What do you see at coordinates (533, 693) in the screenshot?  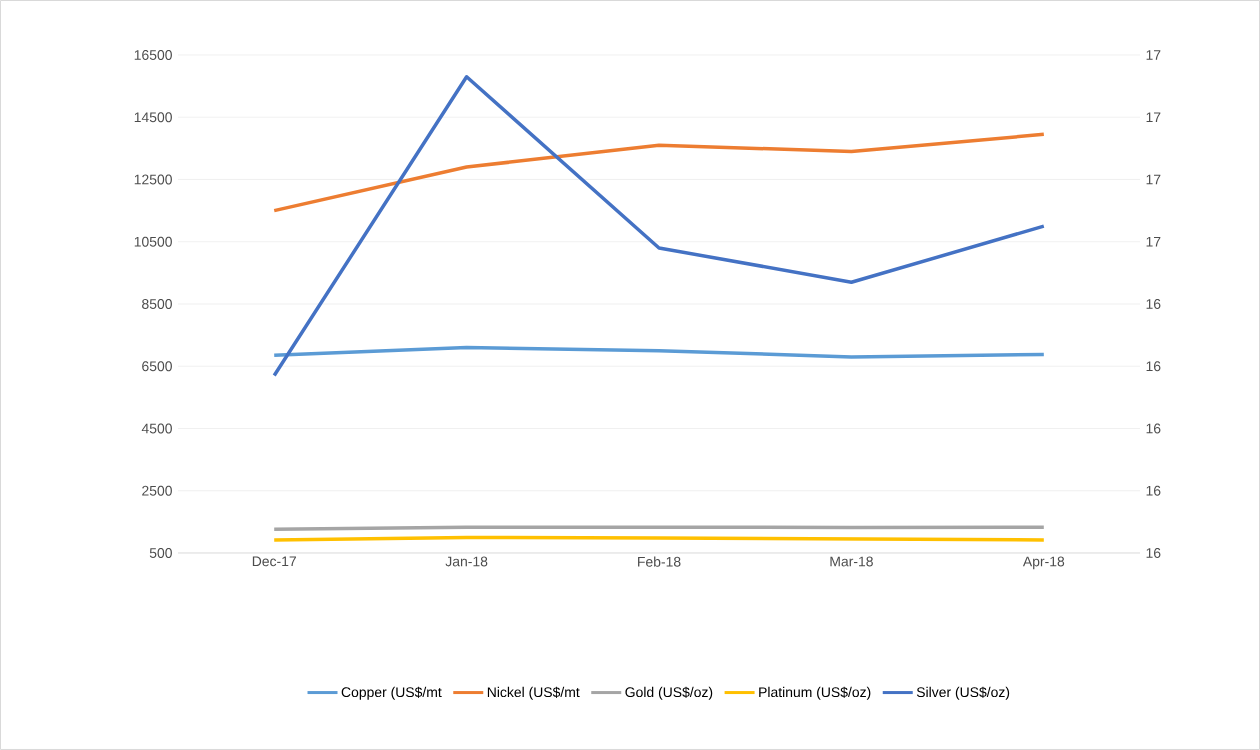 I see `legend-label: Nickel (US$/mt` at bounding box center [533, 693].